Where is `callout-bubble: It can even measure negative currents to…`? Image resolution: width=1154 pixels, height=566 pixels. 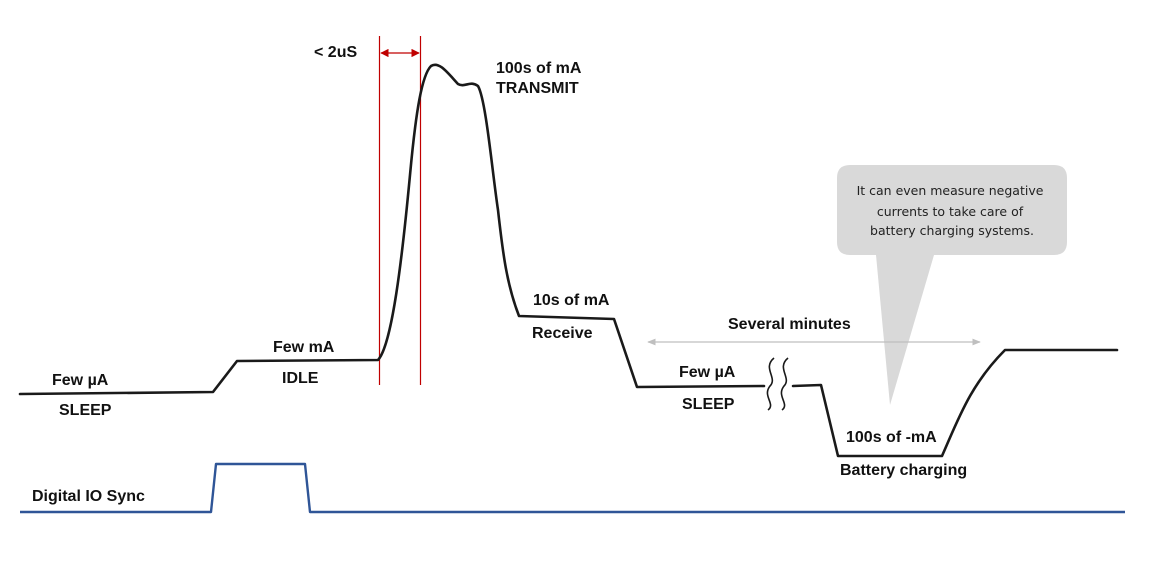
callout-bubble: It can even measure negative currents to… is located at coordinates (952, 285).